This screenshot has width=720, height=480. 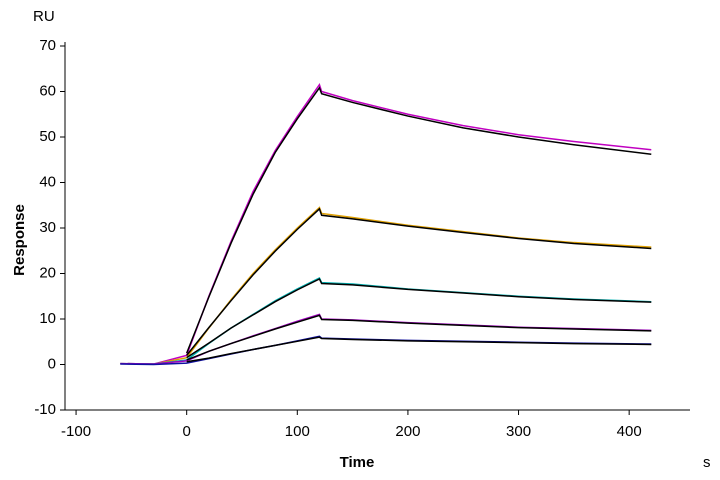 I want to click on y-tick-label: 50, so click(x=47, y=136).